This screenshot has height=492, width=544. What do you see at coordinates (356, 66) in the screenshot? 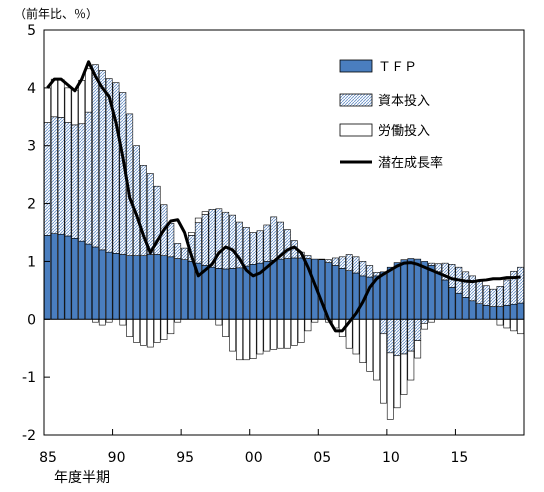
I see `legend-swatch-tfp` at bounding box center [356, 66].